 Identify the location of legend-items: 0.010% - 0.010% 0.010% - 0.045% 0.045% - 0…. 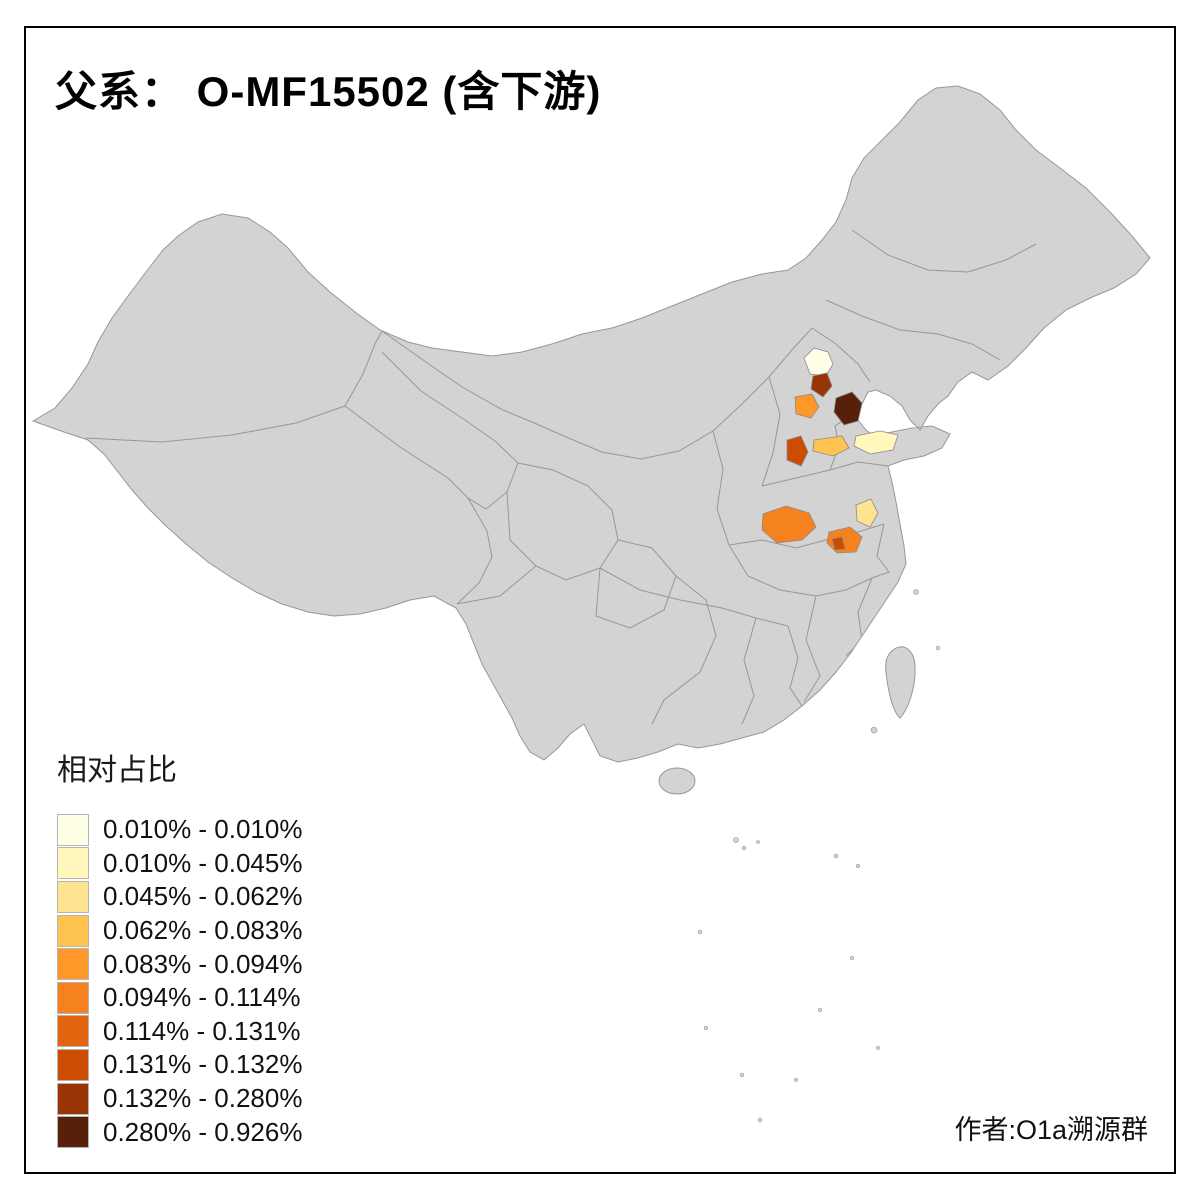
(179, 981).